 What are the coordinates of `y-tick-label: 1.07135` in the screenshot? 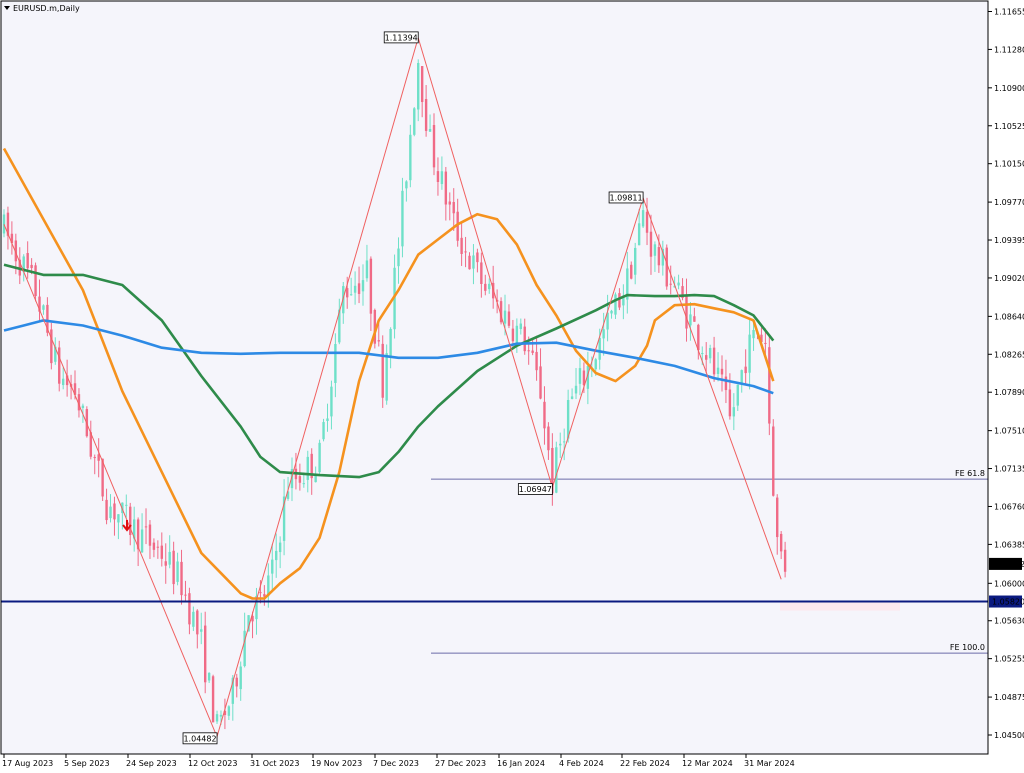 It's located at (1009, 469).